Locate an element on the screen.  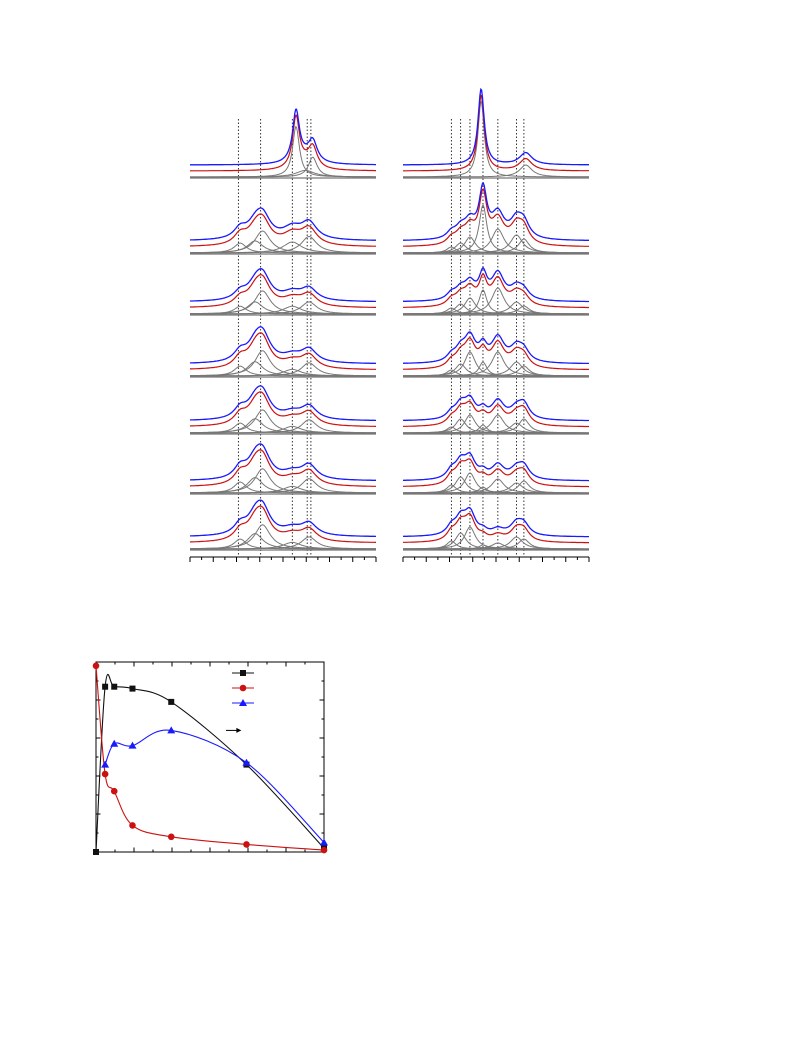
series-red-circles is located at coordinates (210, 758).